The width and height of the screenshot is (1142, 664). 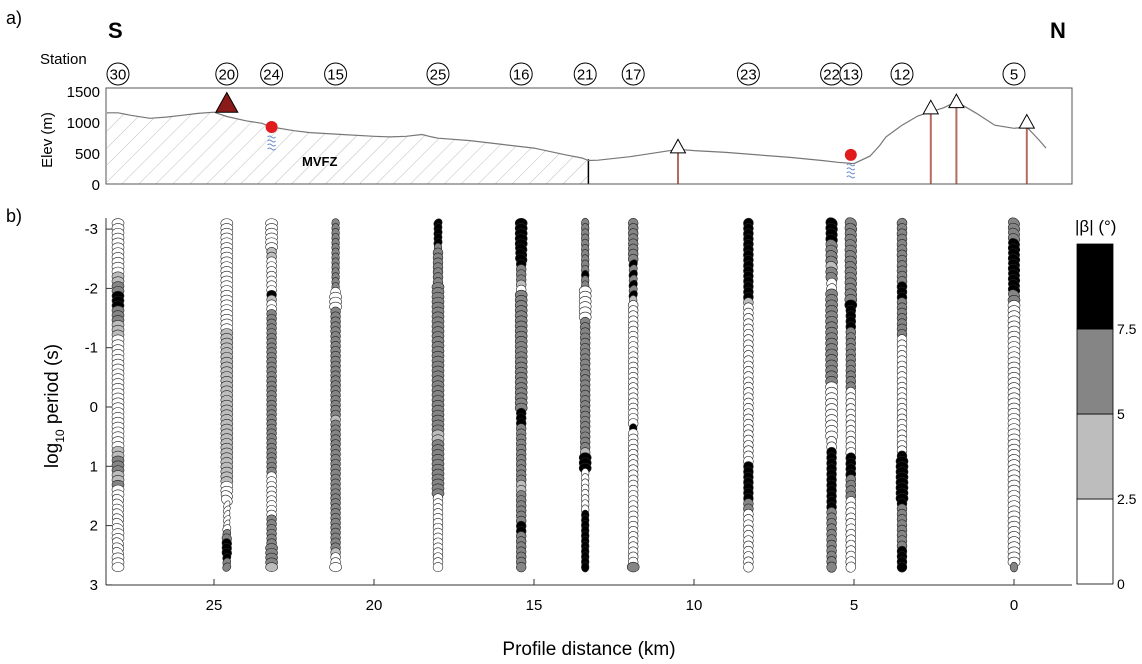 I want to click on station-id: 22, so click(x=831, y=75).